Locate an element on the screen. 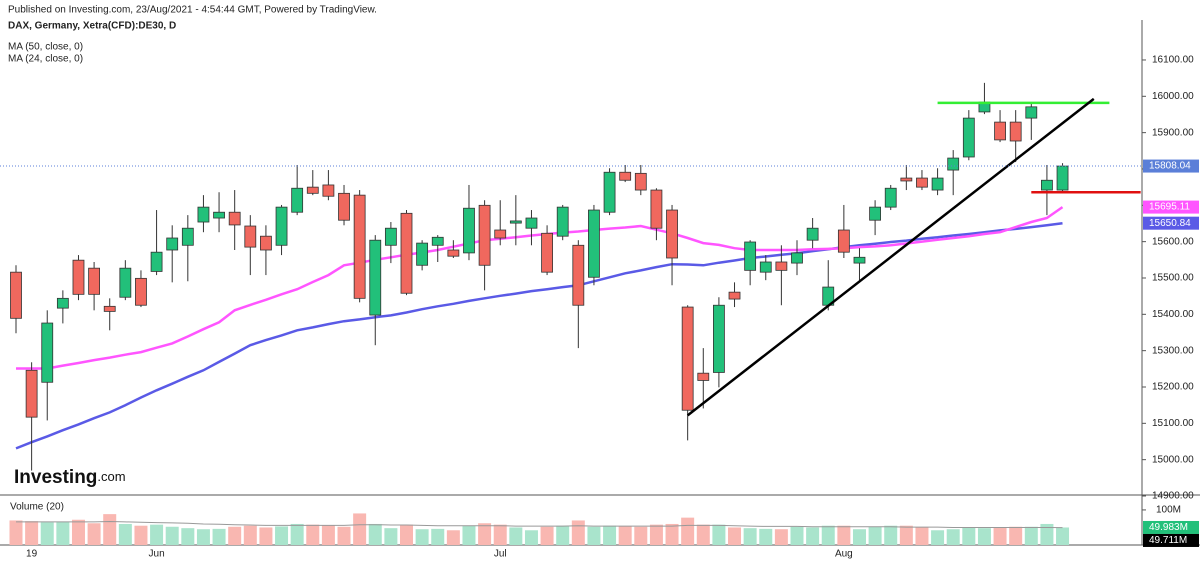 Image resolution: width=1200 pixels, height=565 pixels. price-tag-label: 49.711M is located at coordinates (1168, 540).